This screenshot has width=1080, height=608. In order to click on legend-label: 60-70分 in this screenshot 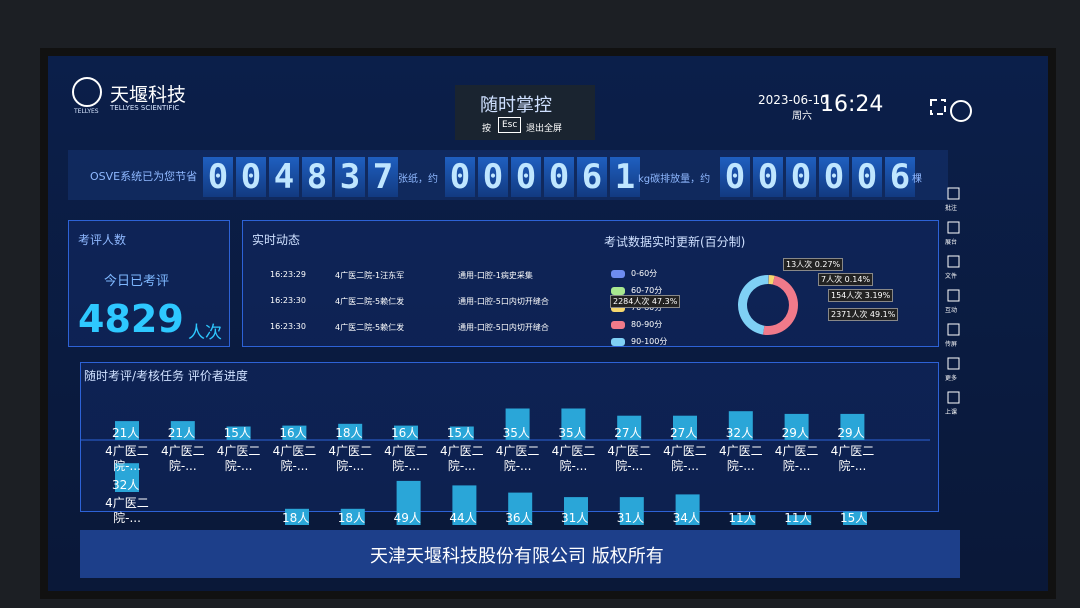, I will do `click(647, 290)`.